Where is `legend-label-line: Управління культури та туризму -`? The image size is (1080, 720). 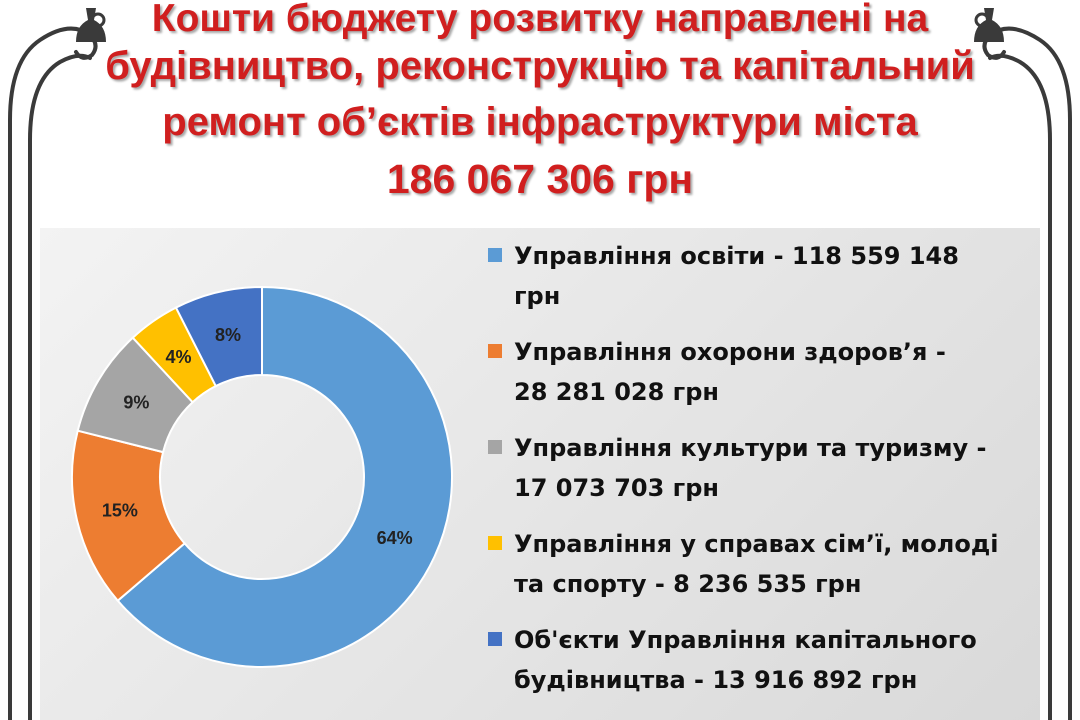 legend-label-line: Управління культури та туризму - is located at coordinates (750, 448).